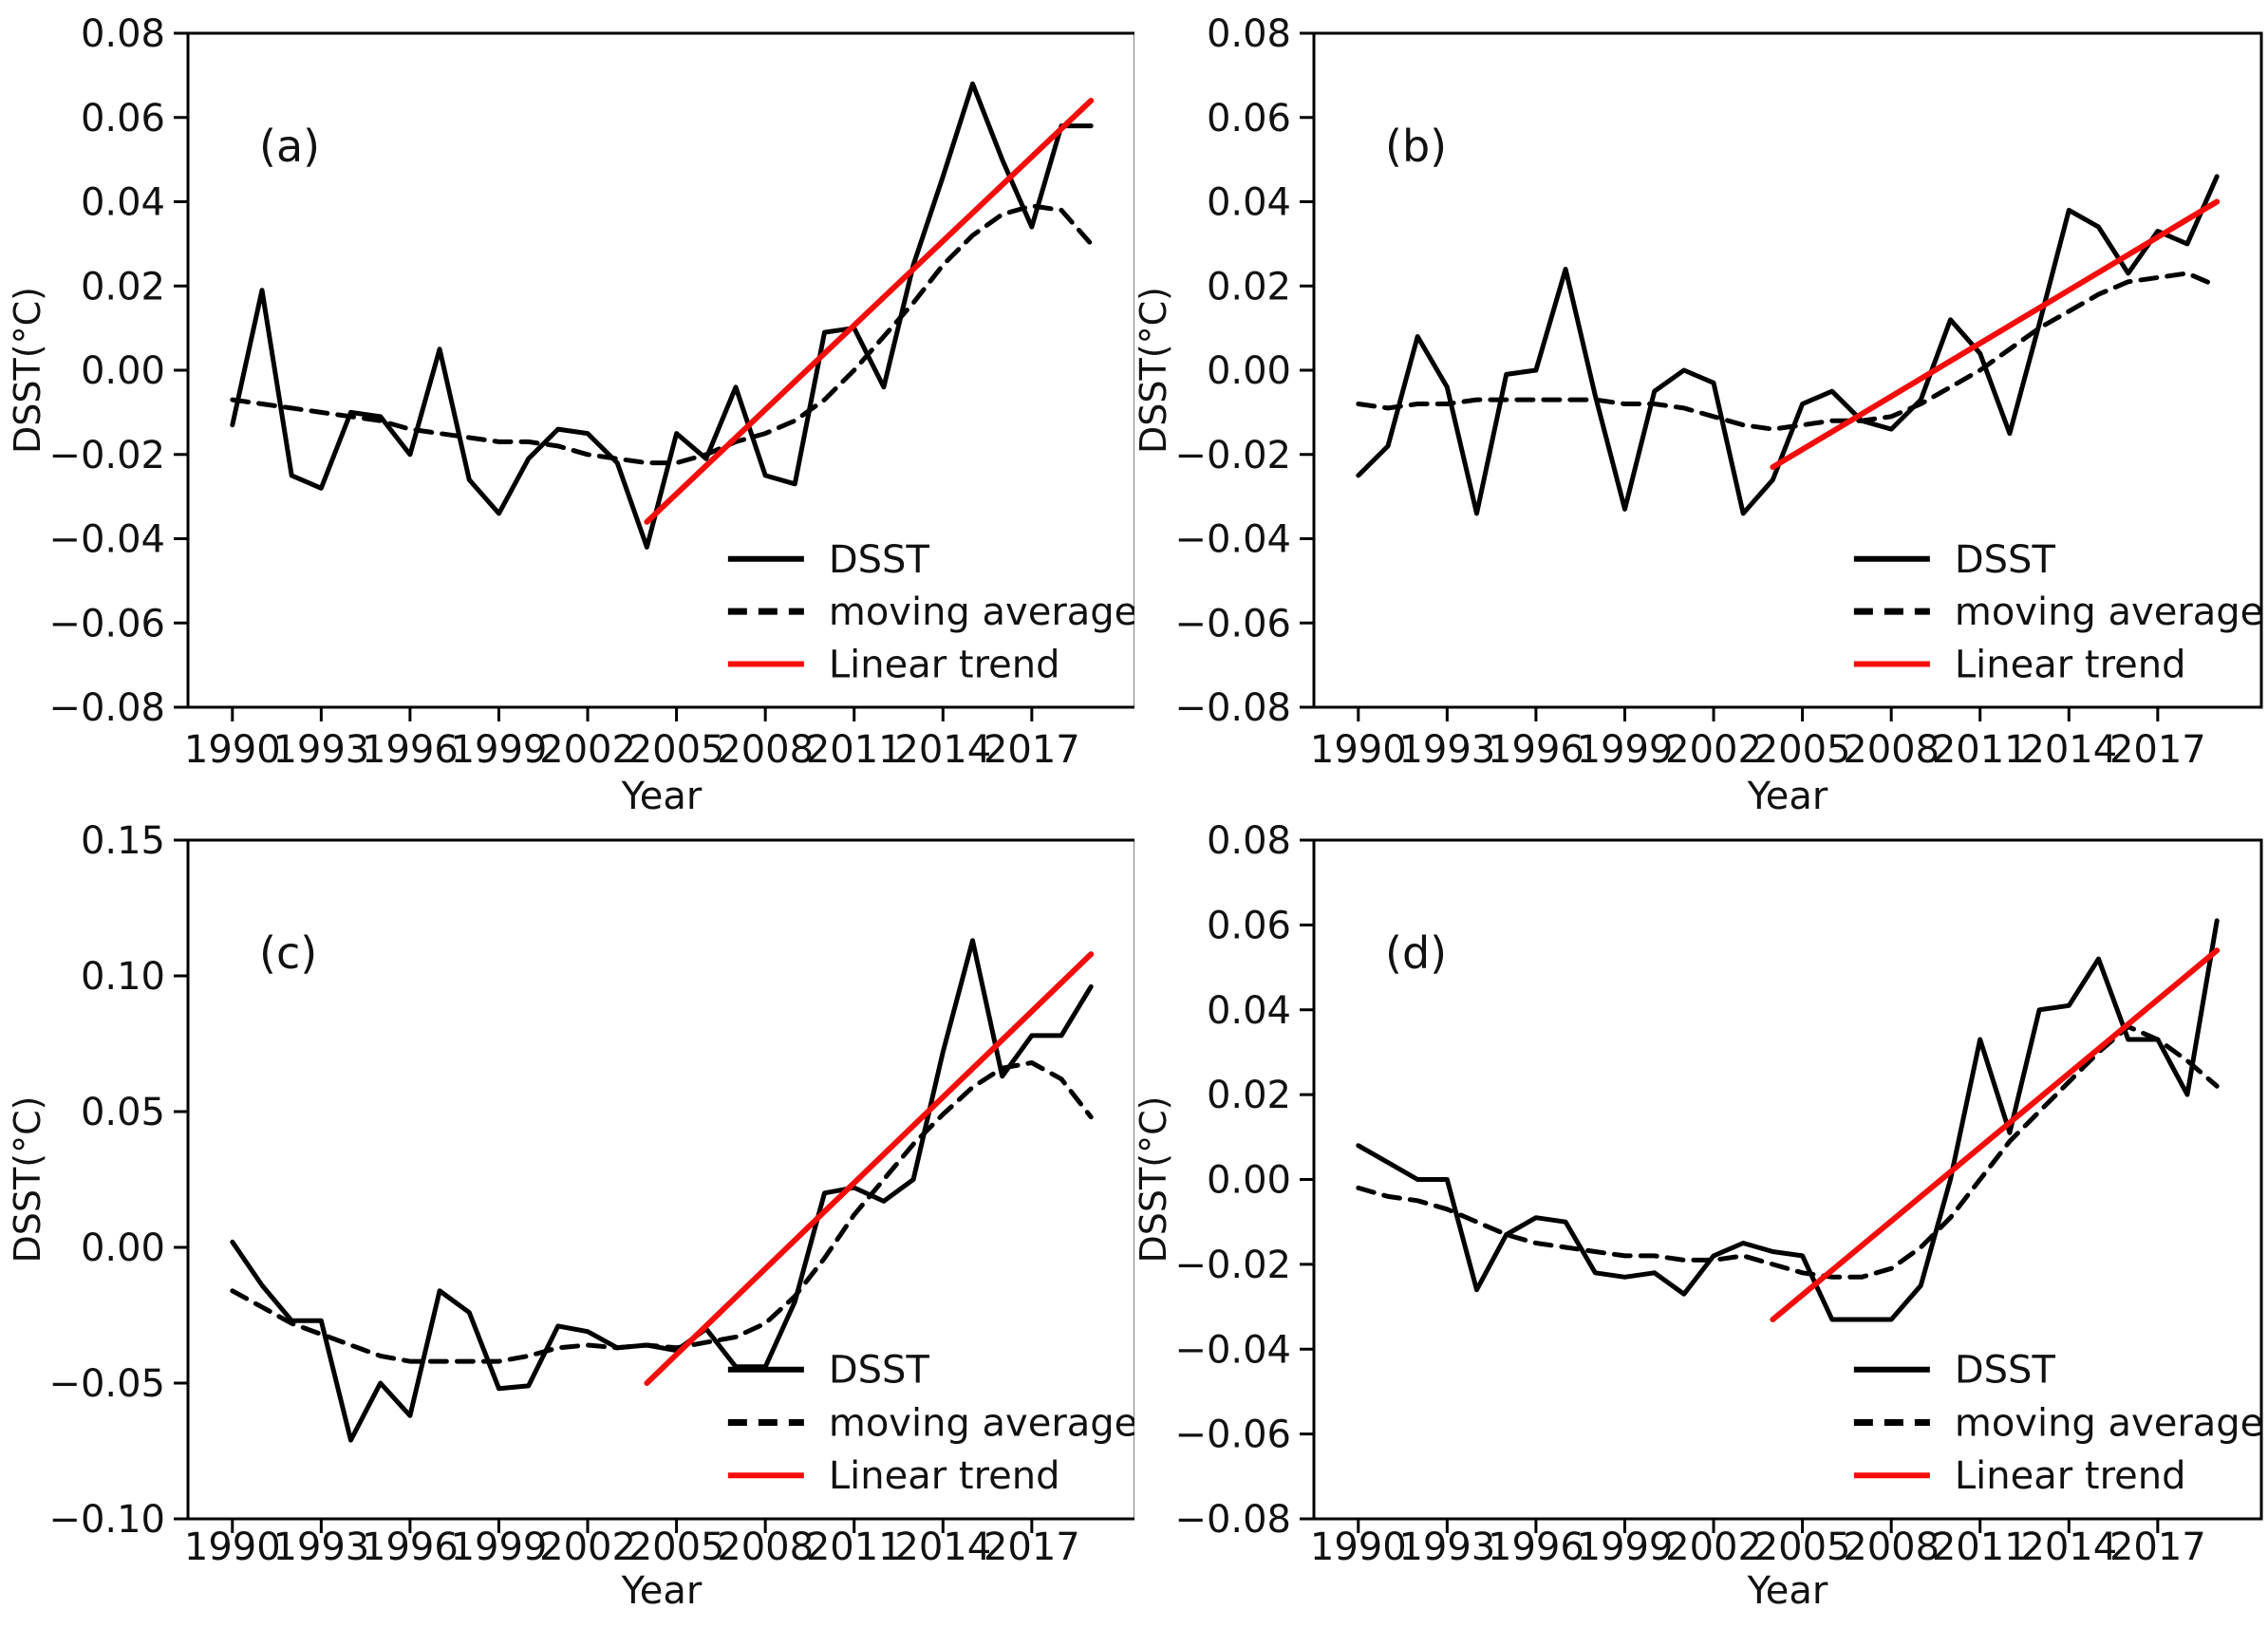 The height and width of the screenshot is (1647, 2268). I want to click on panel-letter: (b), so click(1416, 146).